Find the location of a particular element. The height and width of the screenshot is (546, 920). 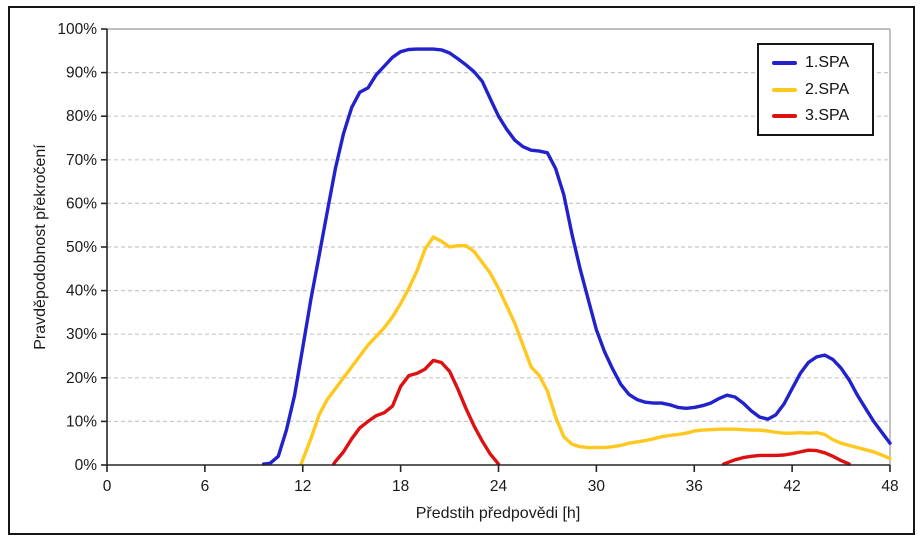

y-tick-label: 10% is located at coordinates (81, 421).